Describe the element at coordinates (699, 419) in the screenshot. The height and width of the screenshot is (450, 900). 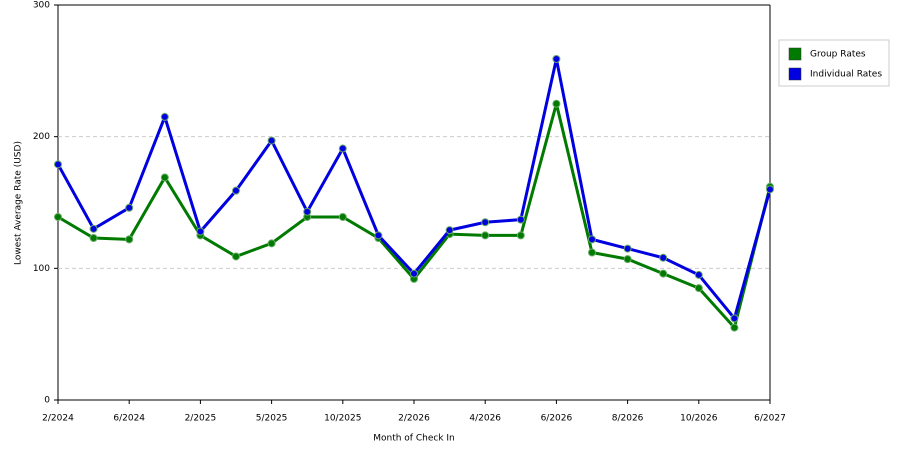
I see `x-tick-label: 10/2026` at that location.